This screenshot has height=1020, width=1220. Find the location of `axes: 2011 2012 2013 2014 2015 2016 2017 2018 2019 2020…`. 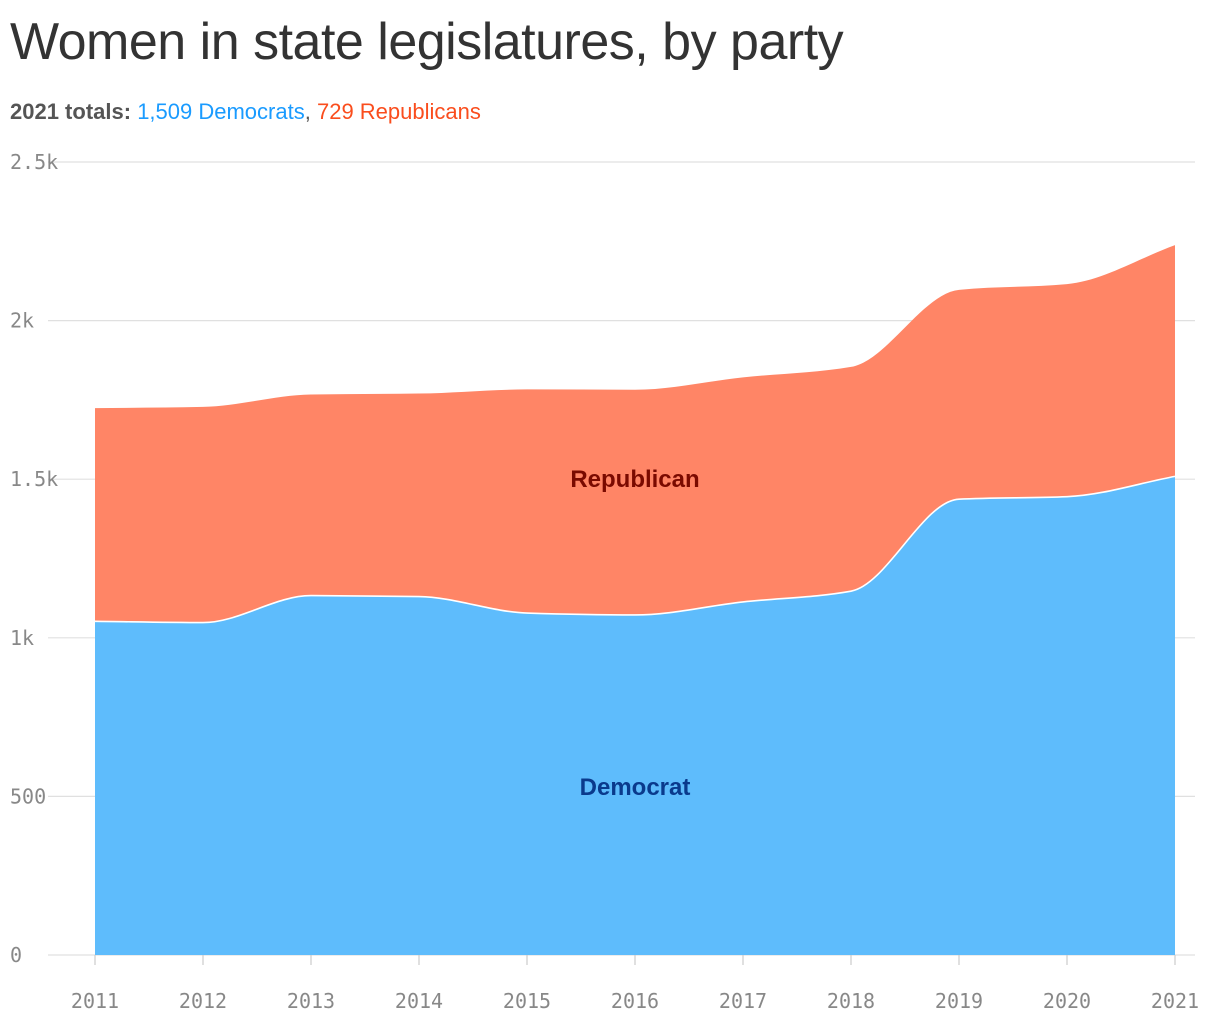

axes: 2011 2012 2013 2014 2015 2016 2017 2018 2019 2020… is located at coordinates (635, 984).